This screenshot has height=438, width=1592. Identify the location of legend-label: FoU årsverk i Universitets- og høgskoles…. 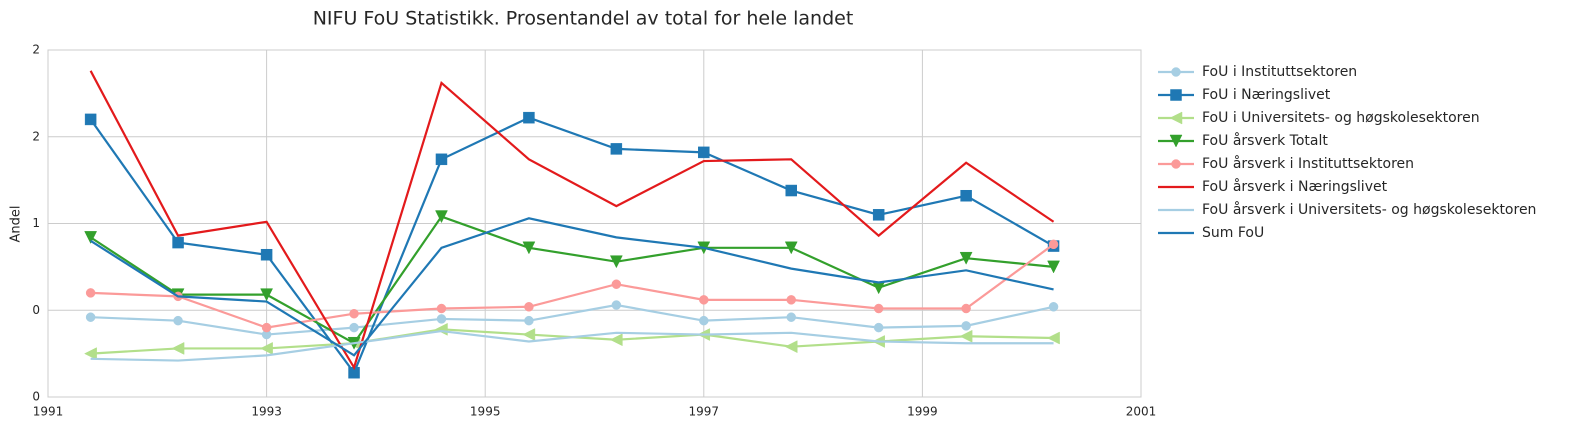
(1369, 209).